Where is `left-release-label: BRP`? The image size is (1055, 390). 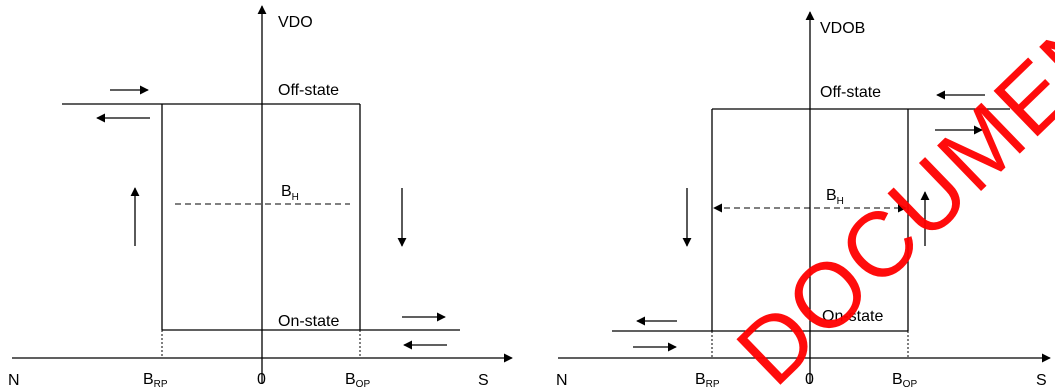 left-release-label: BRP is located at coordinates (155, 380).